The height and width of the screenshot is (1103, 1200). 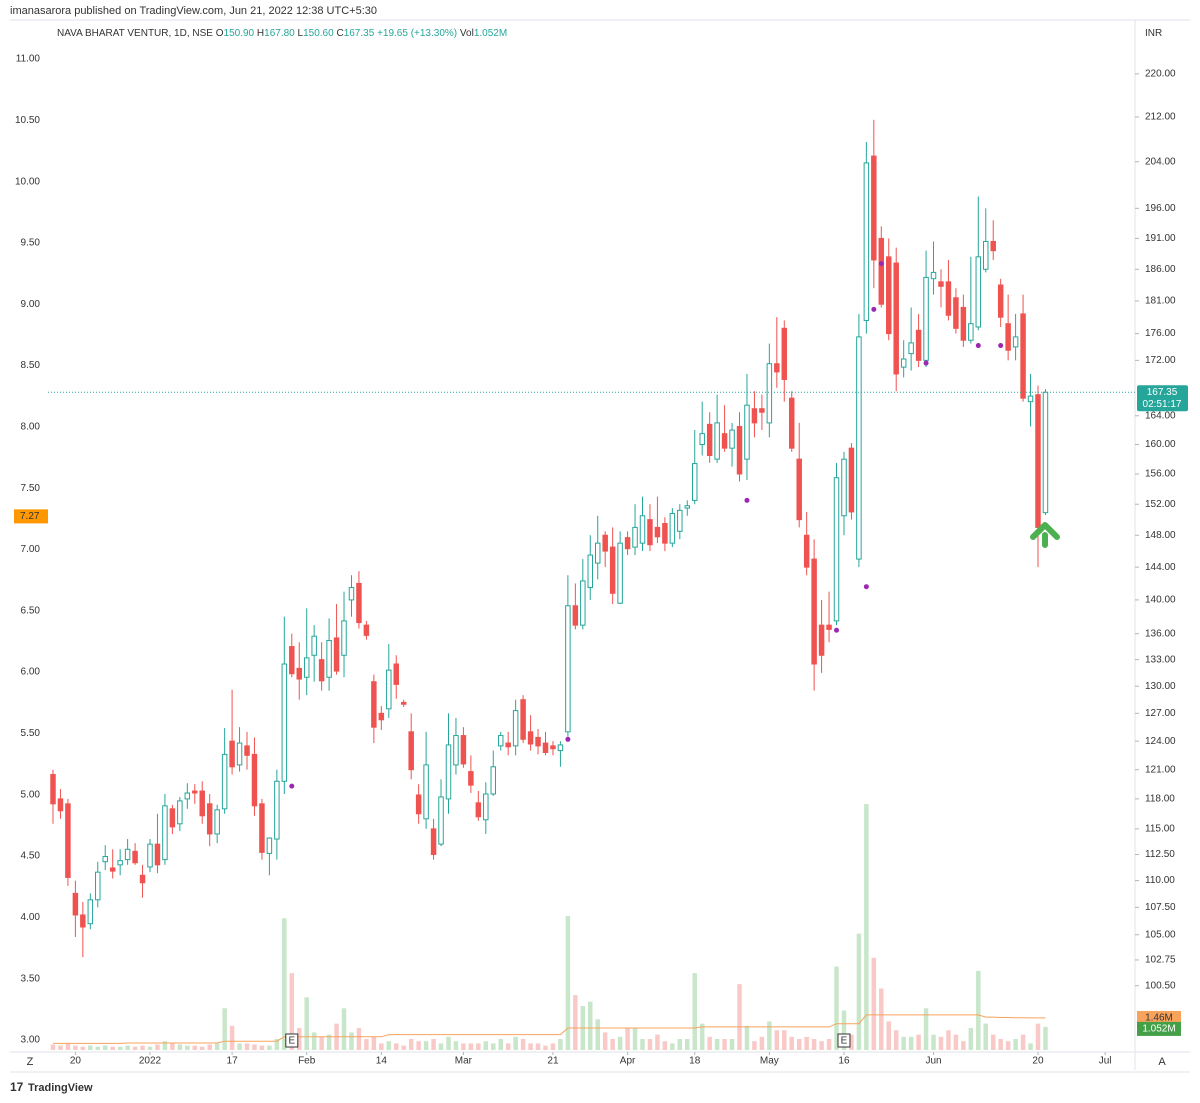 What do you see at coordinates (417, 33) in the screenshot?
I see `change: +19.65 (+13.30%)` at bounding box center [417, 33].